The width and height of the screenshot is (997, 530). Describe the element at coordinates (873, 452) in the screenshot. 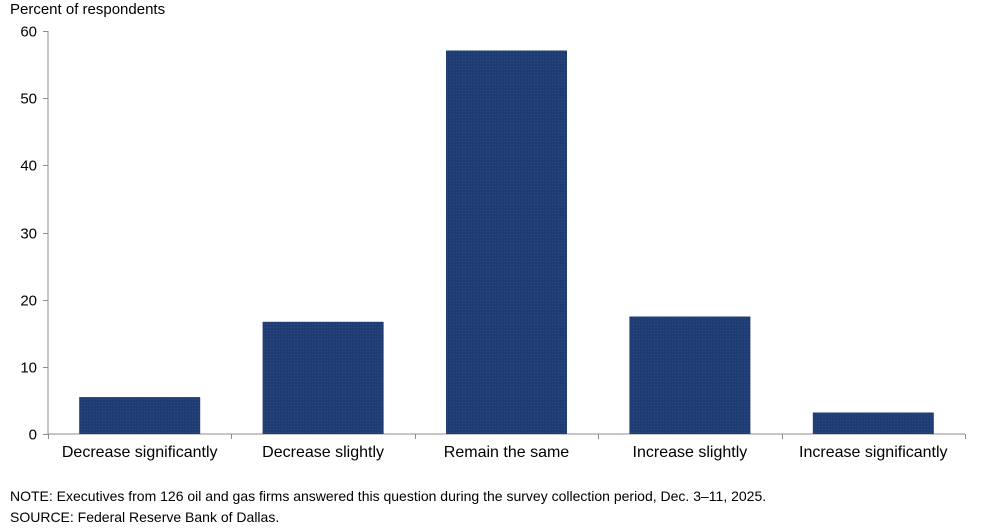

I see `x-tick-label: Increase significantly` at that location.